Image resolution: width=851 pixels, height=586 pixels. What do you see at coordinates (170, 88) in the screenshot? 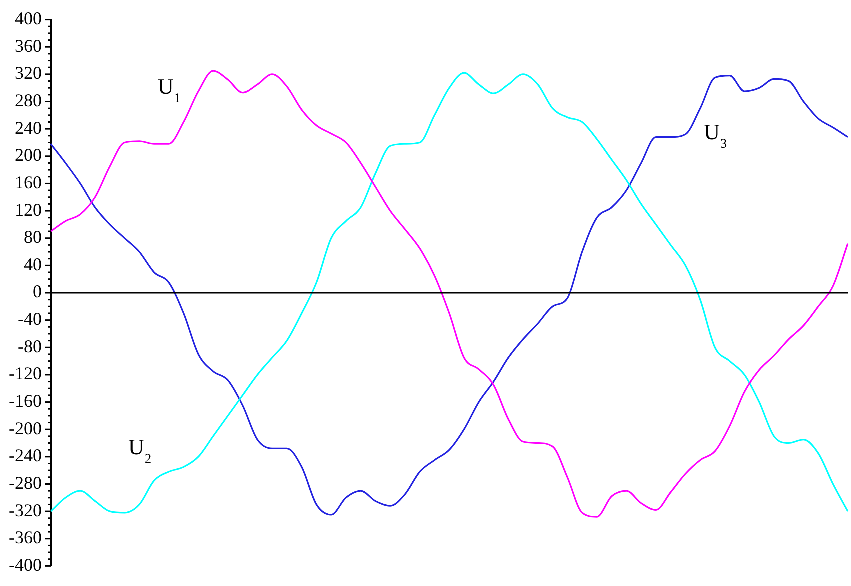
I see `series-label: U₁` at bounding box center [170, 88].